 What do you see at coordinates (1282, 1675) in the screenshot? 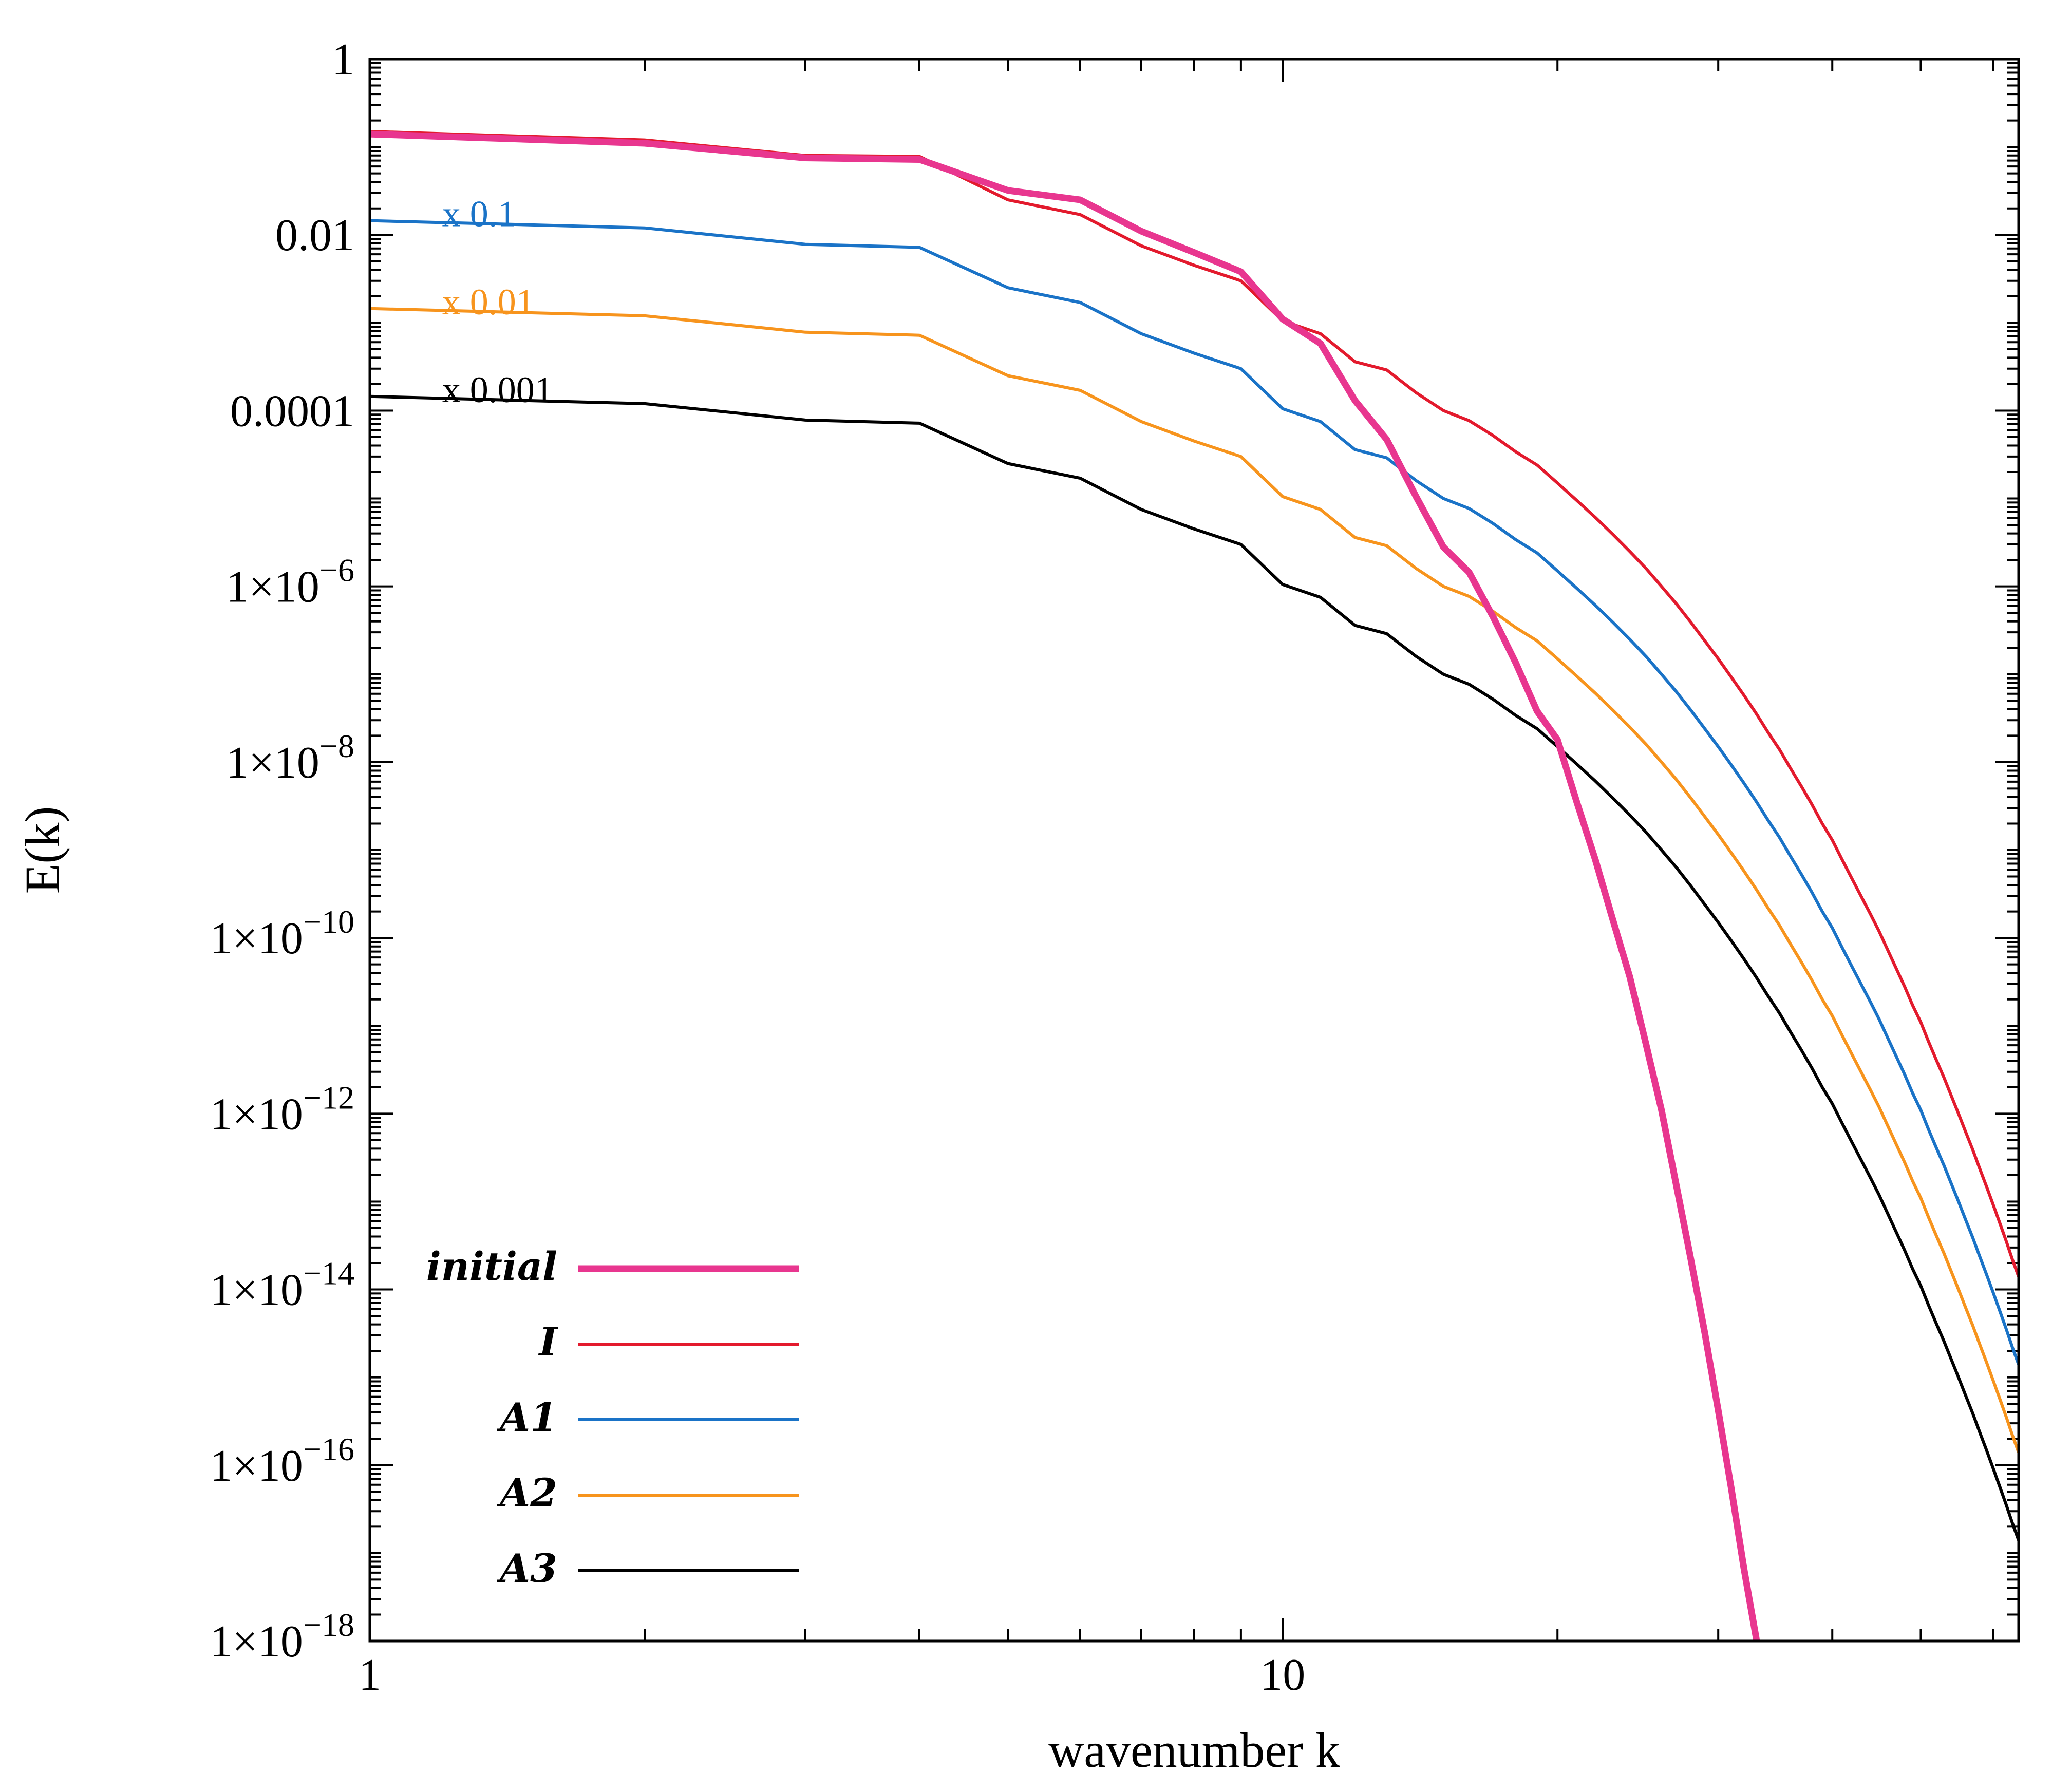
I see `x-tick-label: 10` at bounding box center [1282, 1675].